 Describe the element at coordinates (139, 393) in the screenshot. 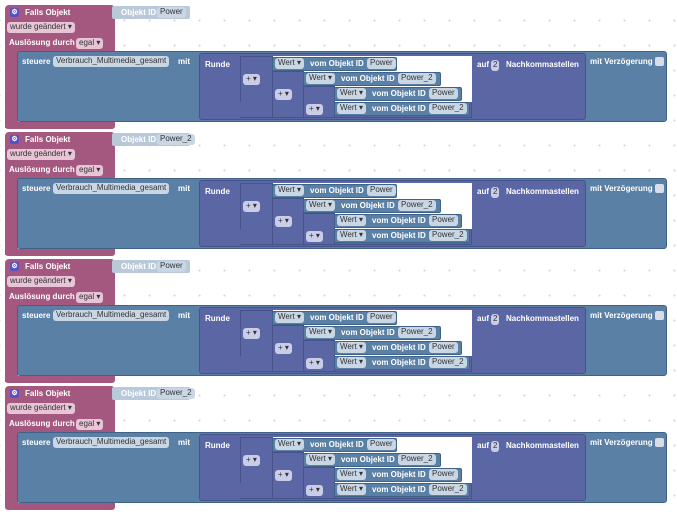

I see `object-id-label: Objekt ID` at that location.